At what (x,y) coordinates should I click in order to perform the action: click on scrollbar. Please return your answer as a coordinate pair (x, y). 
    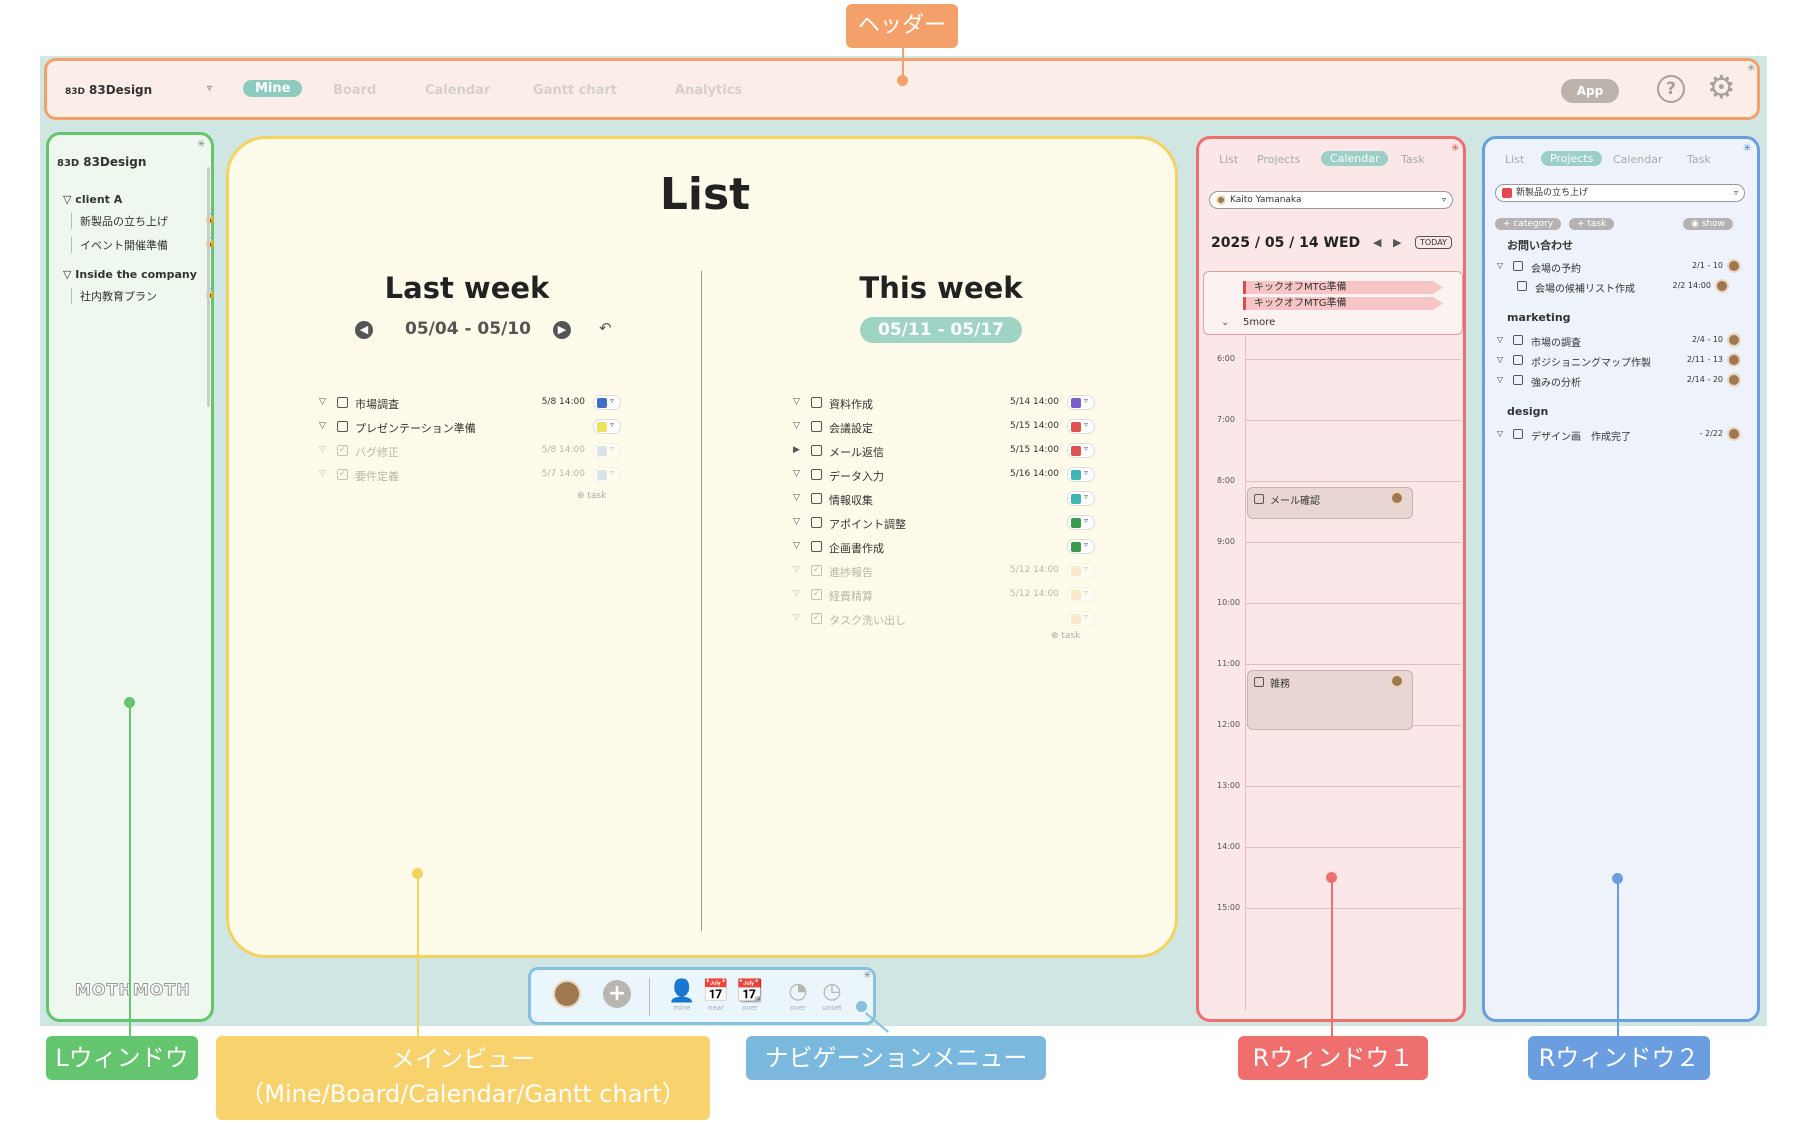
    Looking at the image, I should click on (208, 287).